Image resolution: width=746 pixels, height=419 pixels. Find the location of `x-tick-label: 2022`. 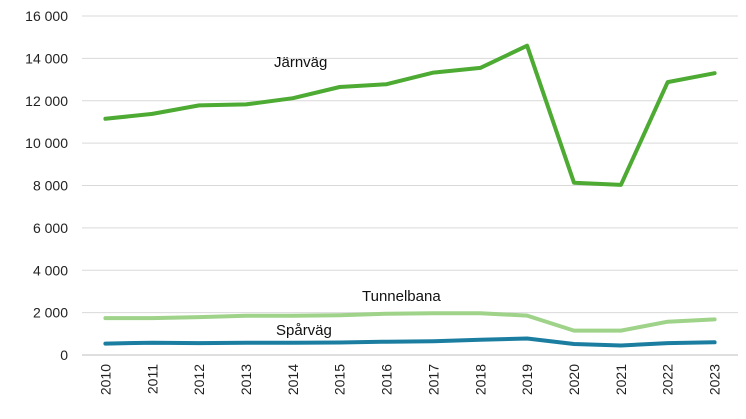

x-tick-label: 2022 is located at coordinates (668, 379).